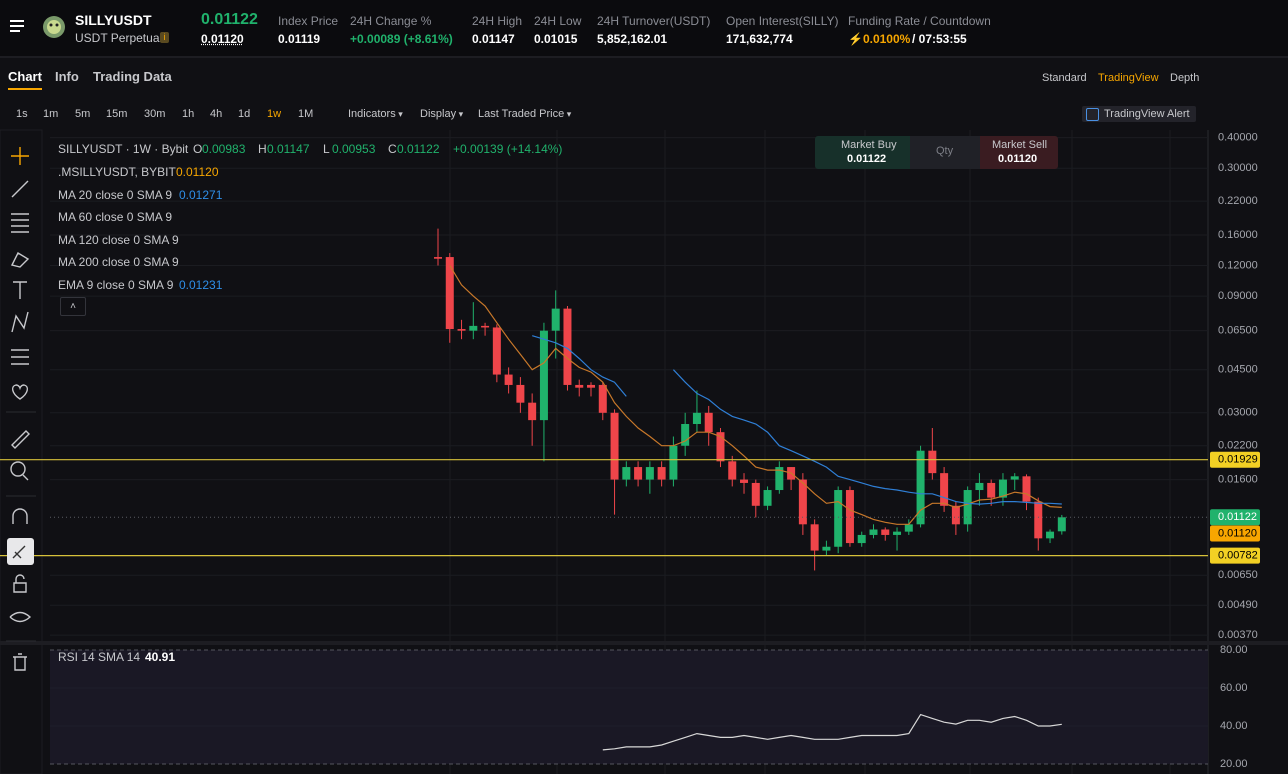 The image size is (1288, 774). What do you see at coordinates (1234, 688) in the screenshot?
I see `rsi-tick-label: 60.00` at bounding box center [1234, 688].